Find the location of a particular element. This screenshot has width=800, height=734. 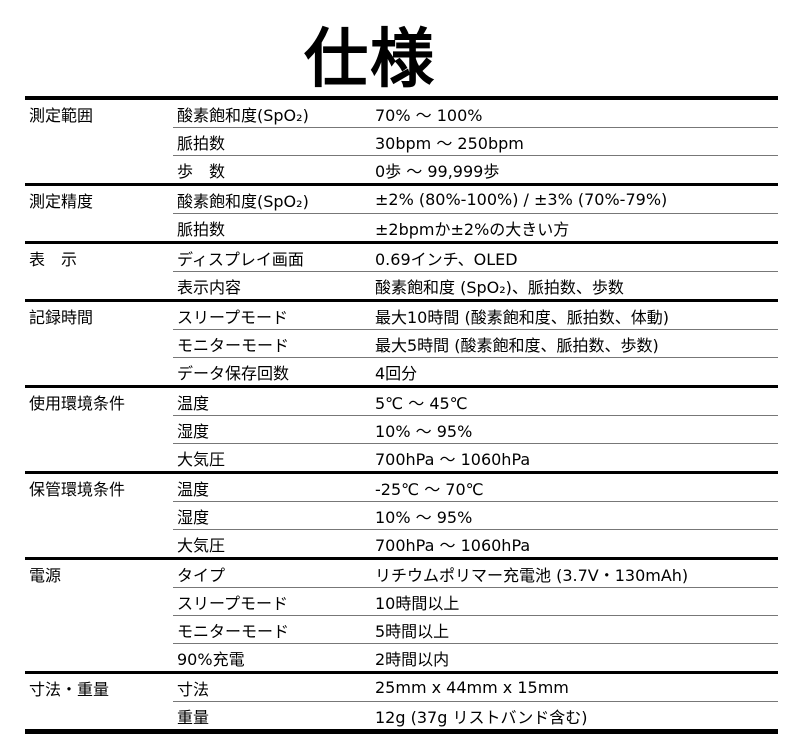

category-label: 寸法・重量 is located at coordinates (69, 689).